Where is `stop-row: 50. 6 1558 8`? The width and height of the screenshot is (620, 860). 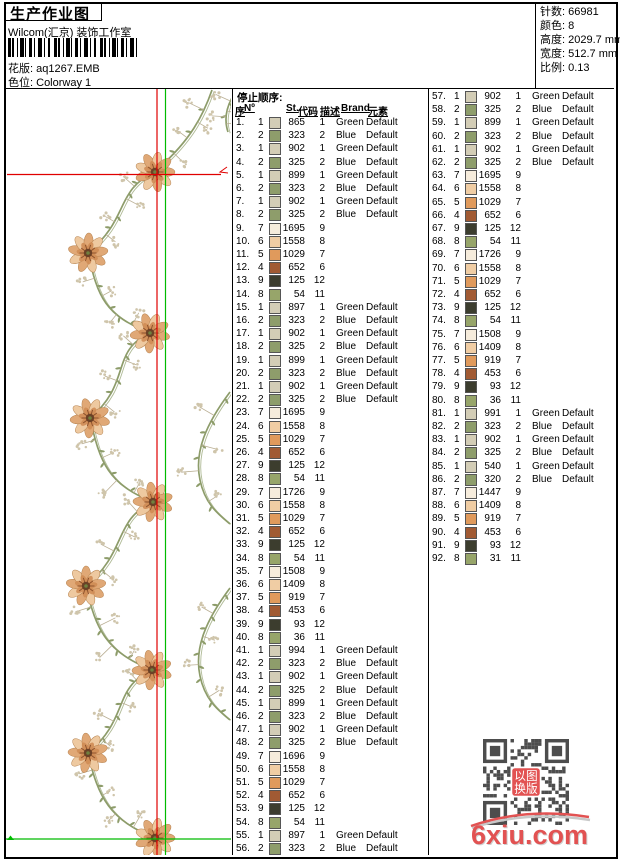 stop-row: 50. 6 1558 8 is located at coordinates (280, 769).